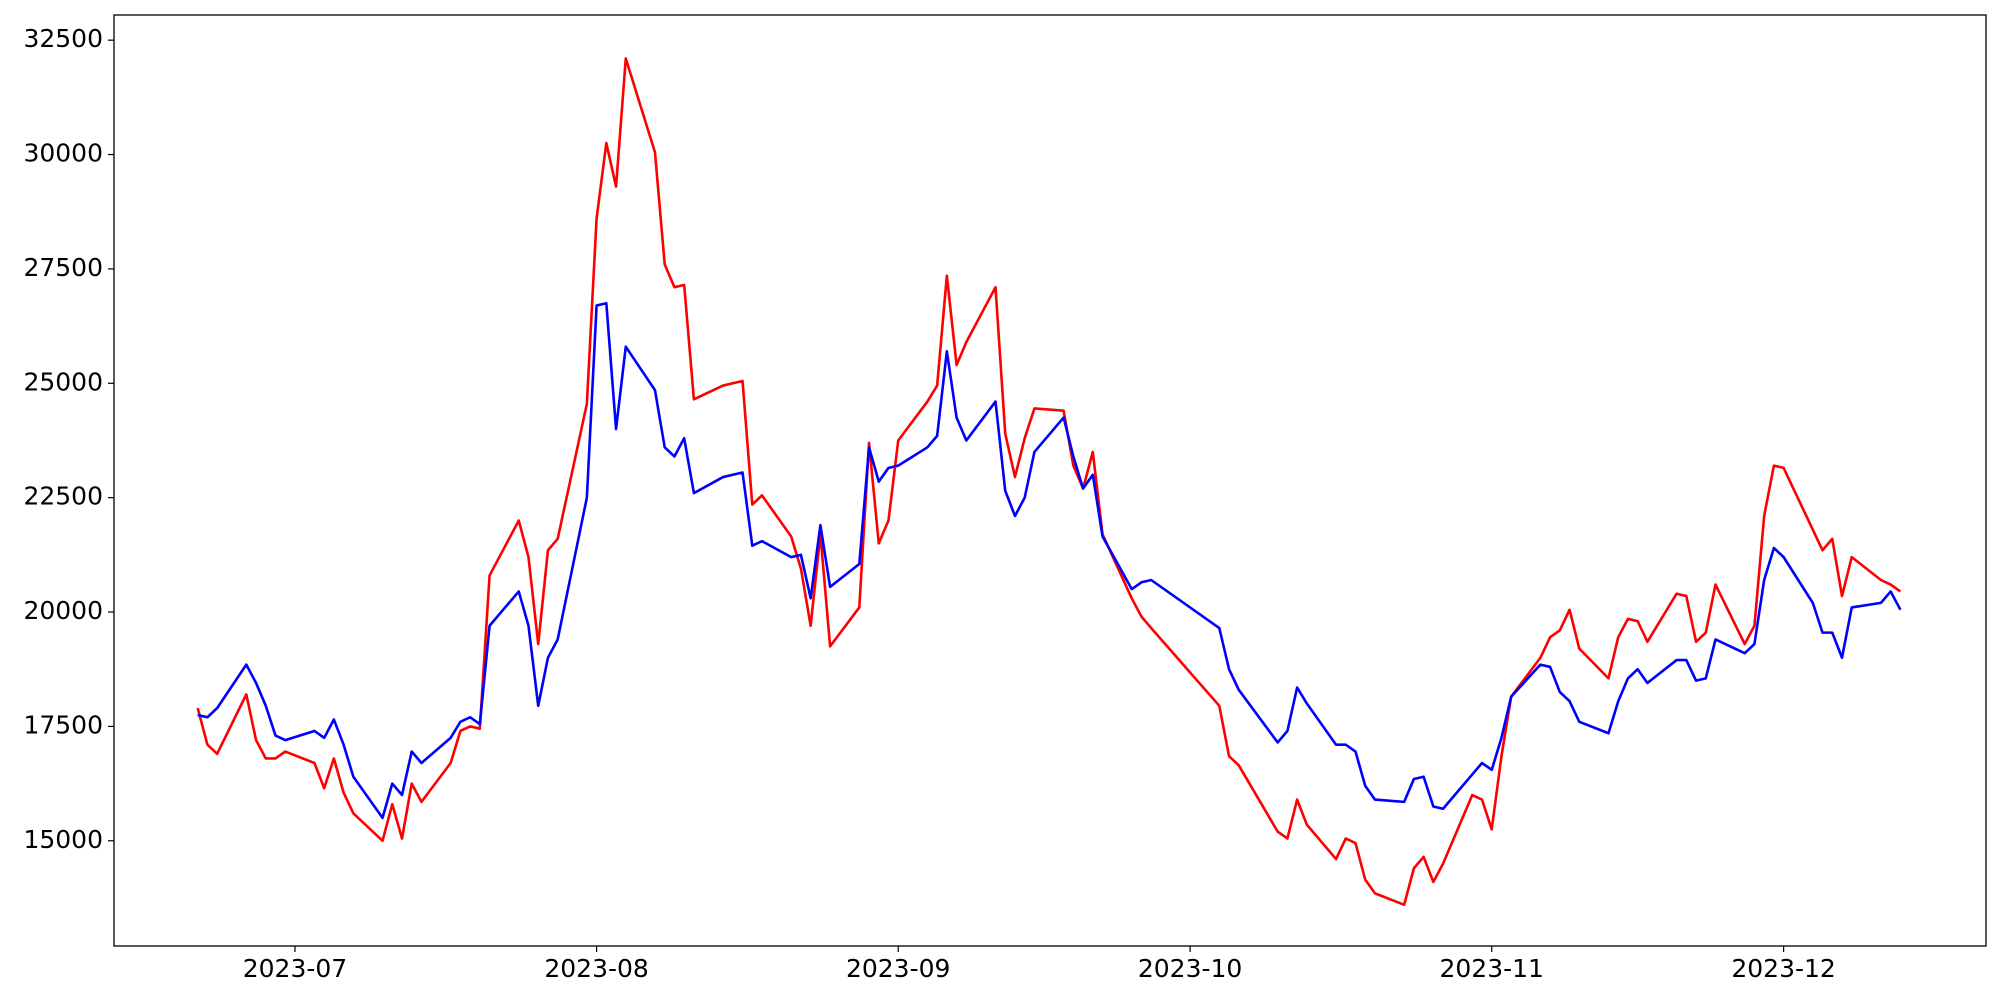 The width and height of the screenshot is (2000, 1000). Describe the element at coordinates (63, 610) in the screenshot. I see `y-tick-label: 20000` at that location.